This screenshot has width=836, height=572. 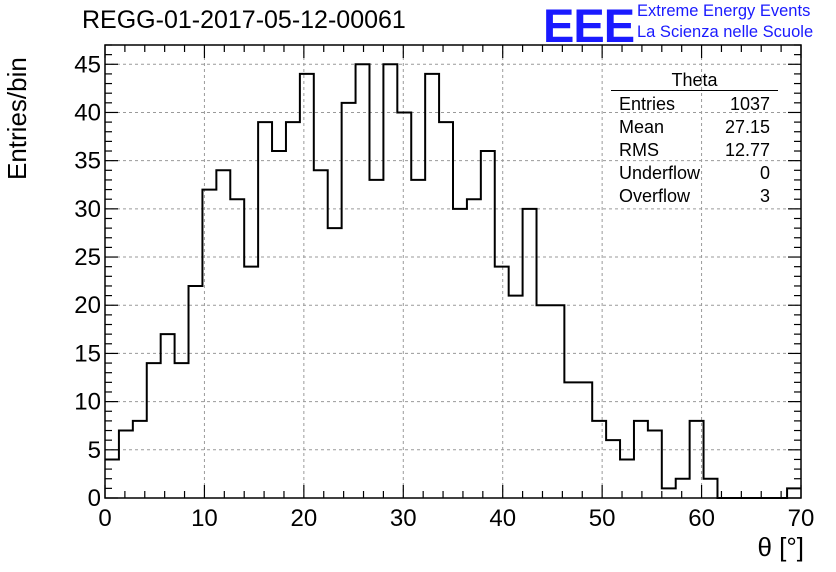 I want to click on x-tick-label: 30, so click(x=403, y=518).